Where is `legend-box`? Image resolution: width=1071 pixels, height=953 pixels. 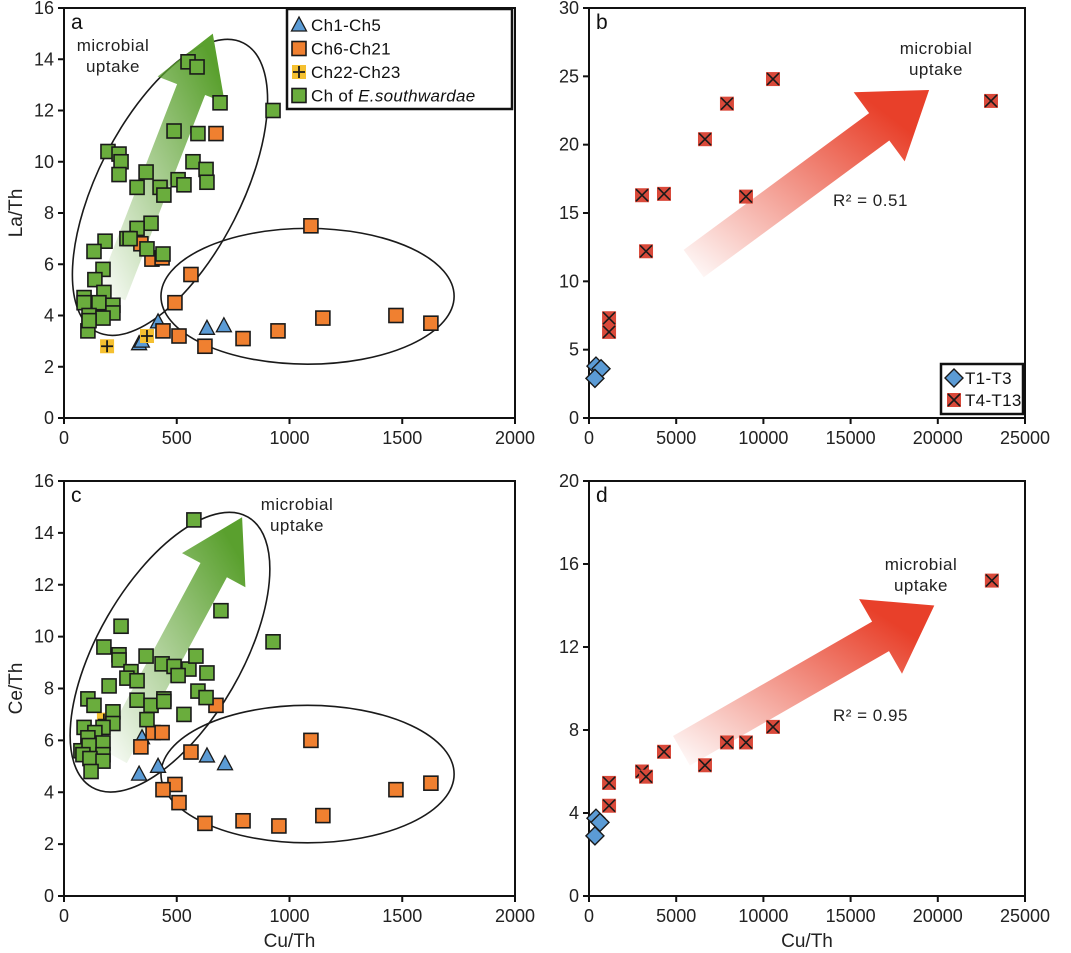
legend-box is located at coordinates (399, 59).